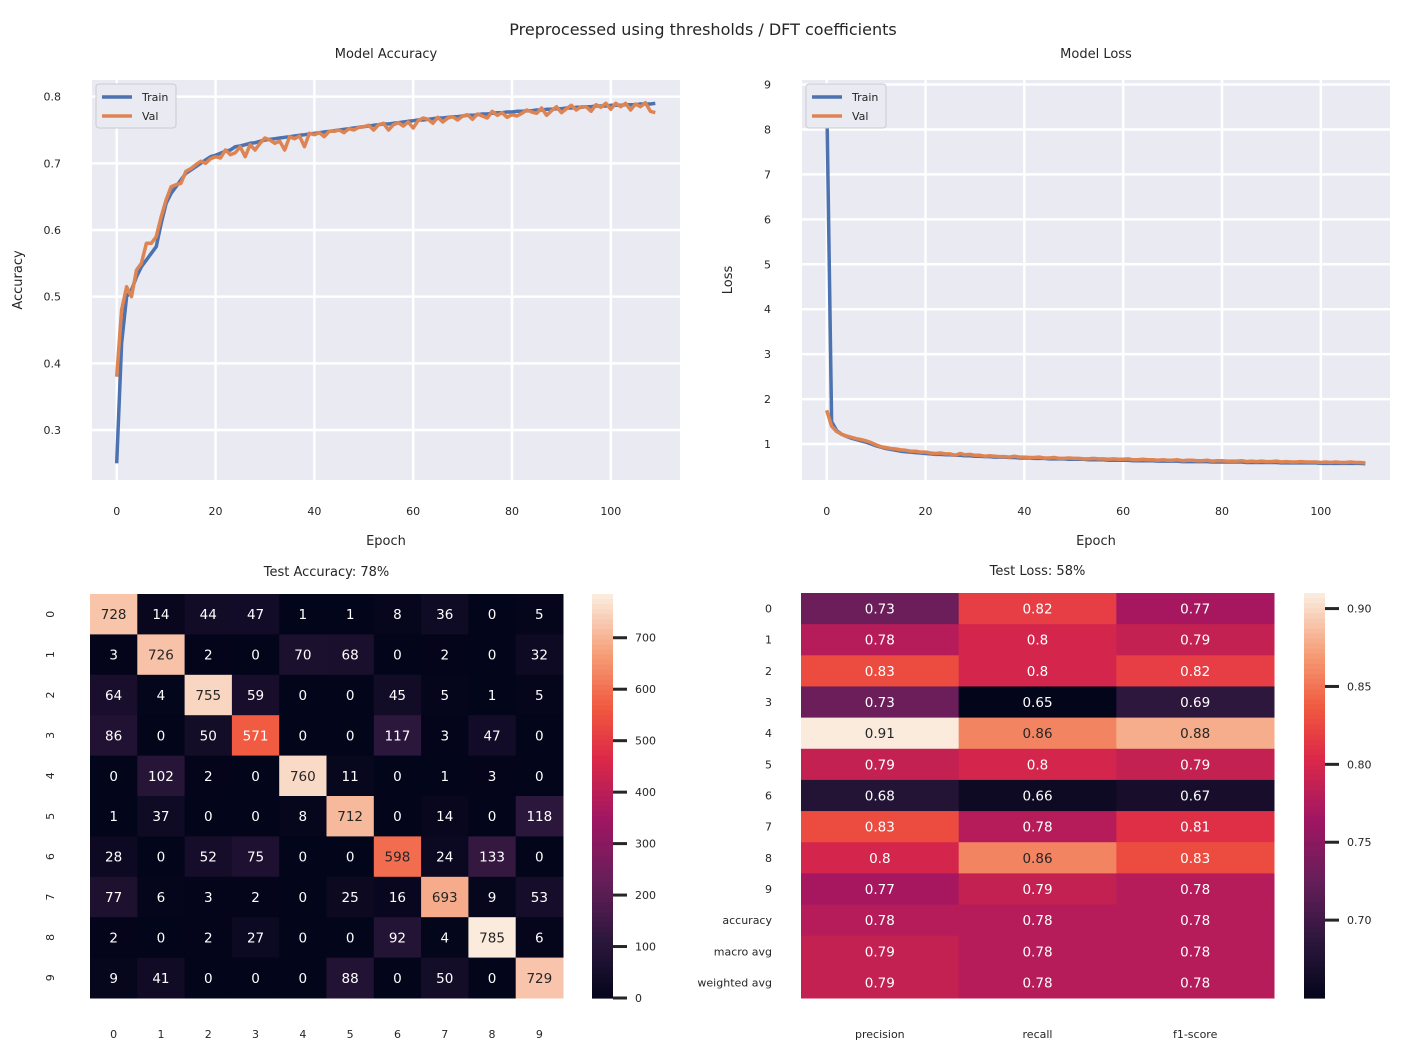 This screenshot has height=1056, width=1408. I want to click on cell-value: 14, so click(160, 615).